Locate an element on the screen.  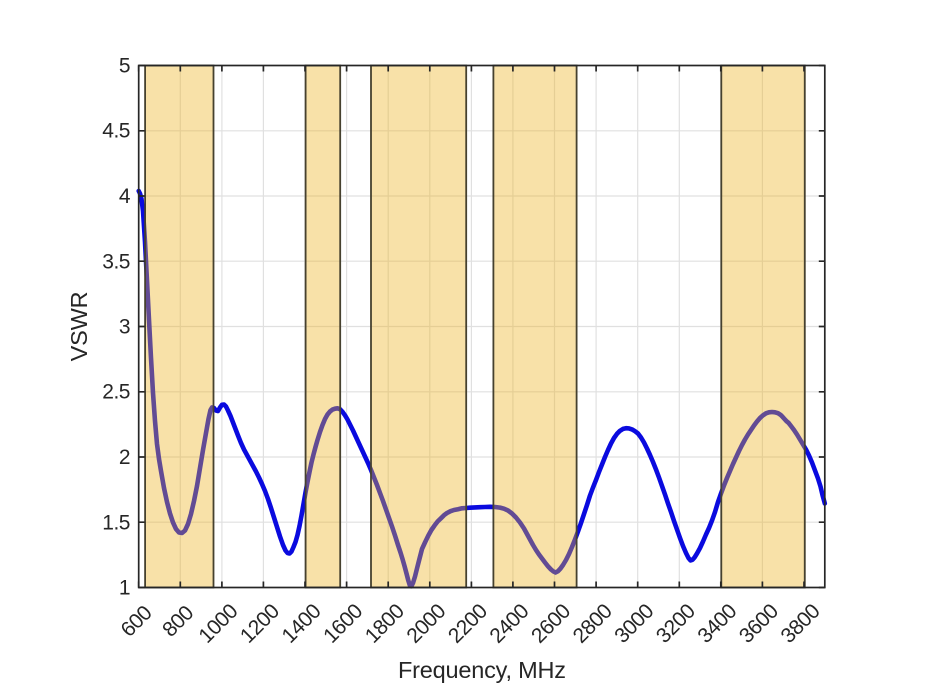
svg-text: 3.5 is located at coordinates (116, 261).